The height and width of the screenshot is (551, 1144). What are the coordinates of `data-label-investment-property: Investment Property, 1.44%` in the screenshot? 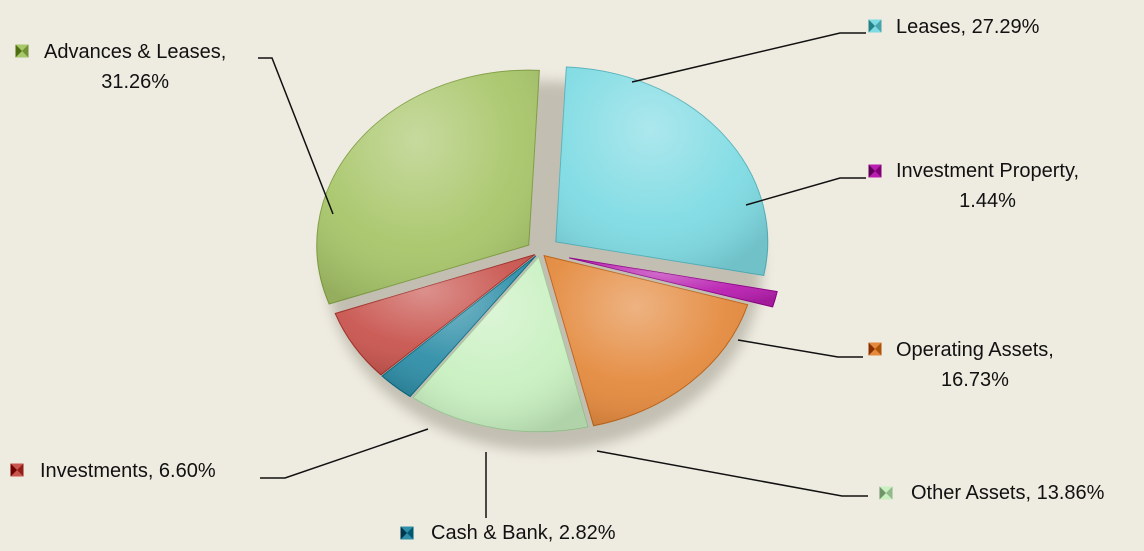 It's located at (987, 186).